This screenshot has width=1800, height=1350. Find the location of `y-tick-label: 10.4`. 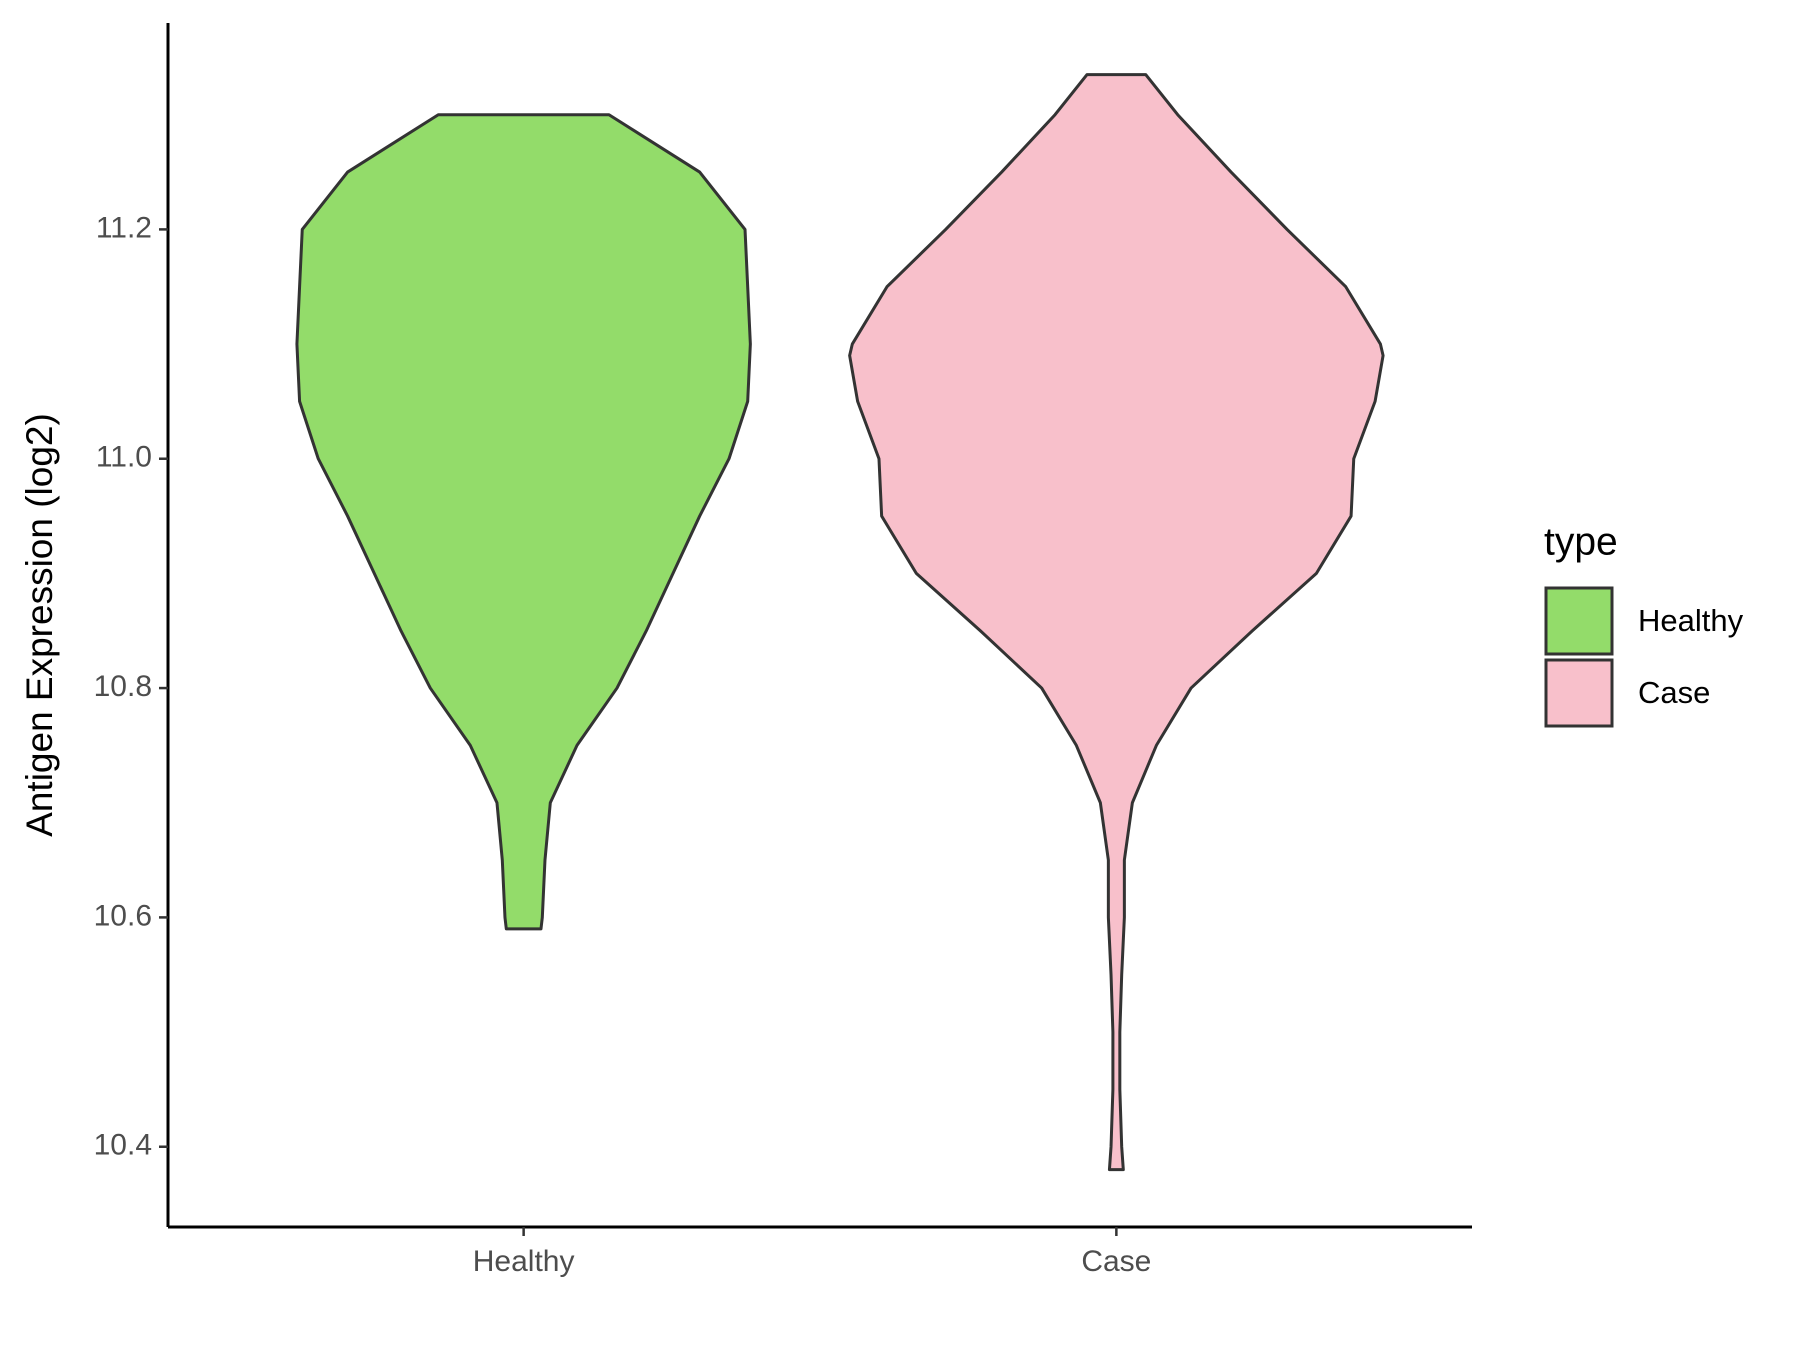

y-tick-label: 10.4 is located at coordinates (123, 1145).